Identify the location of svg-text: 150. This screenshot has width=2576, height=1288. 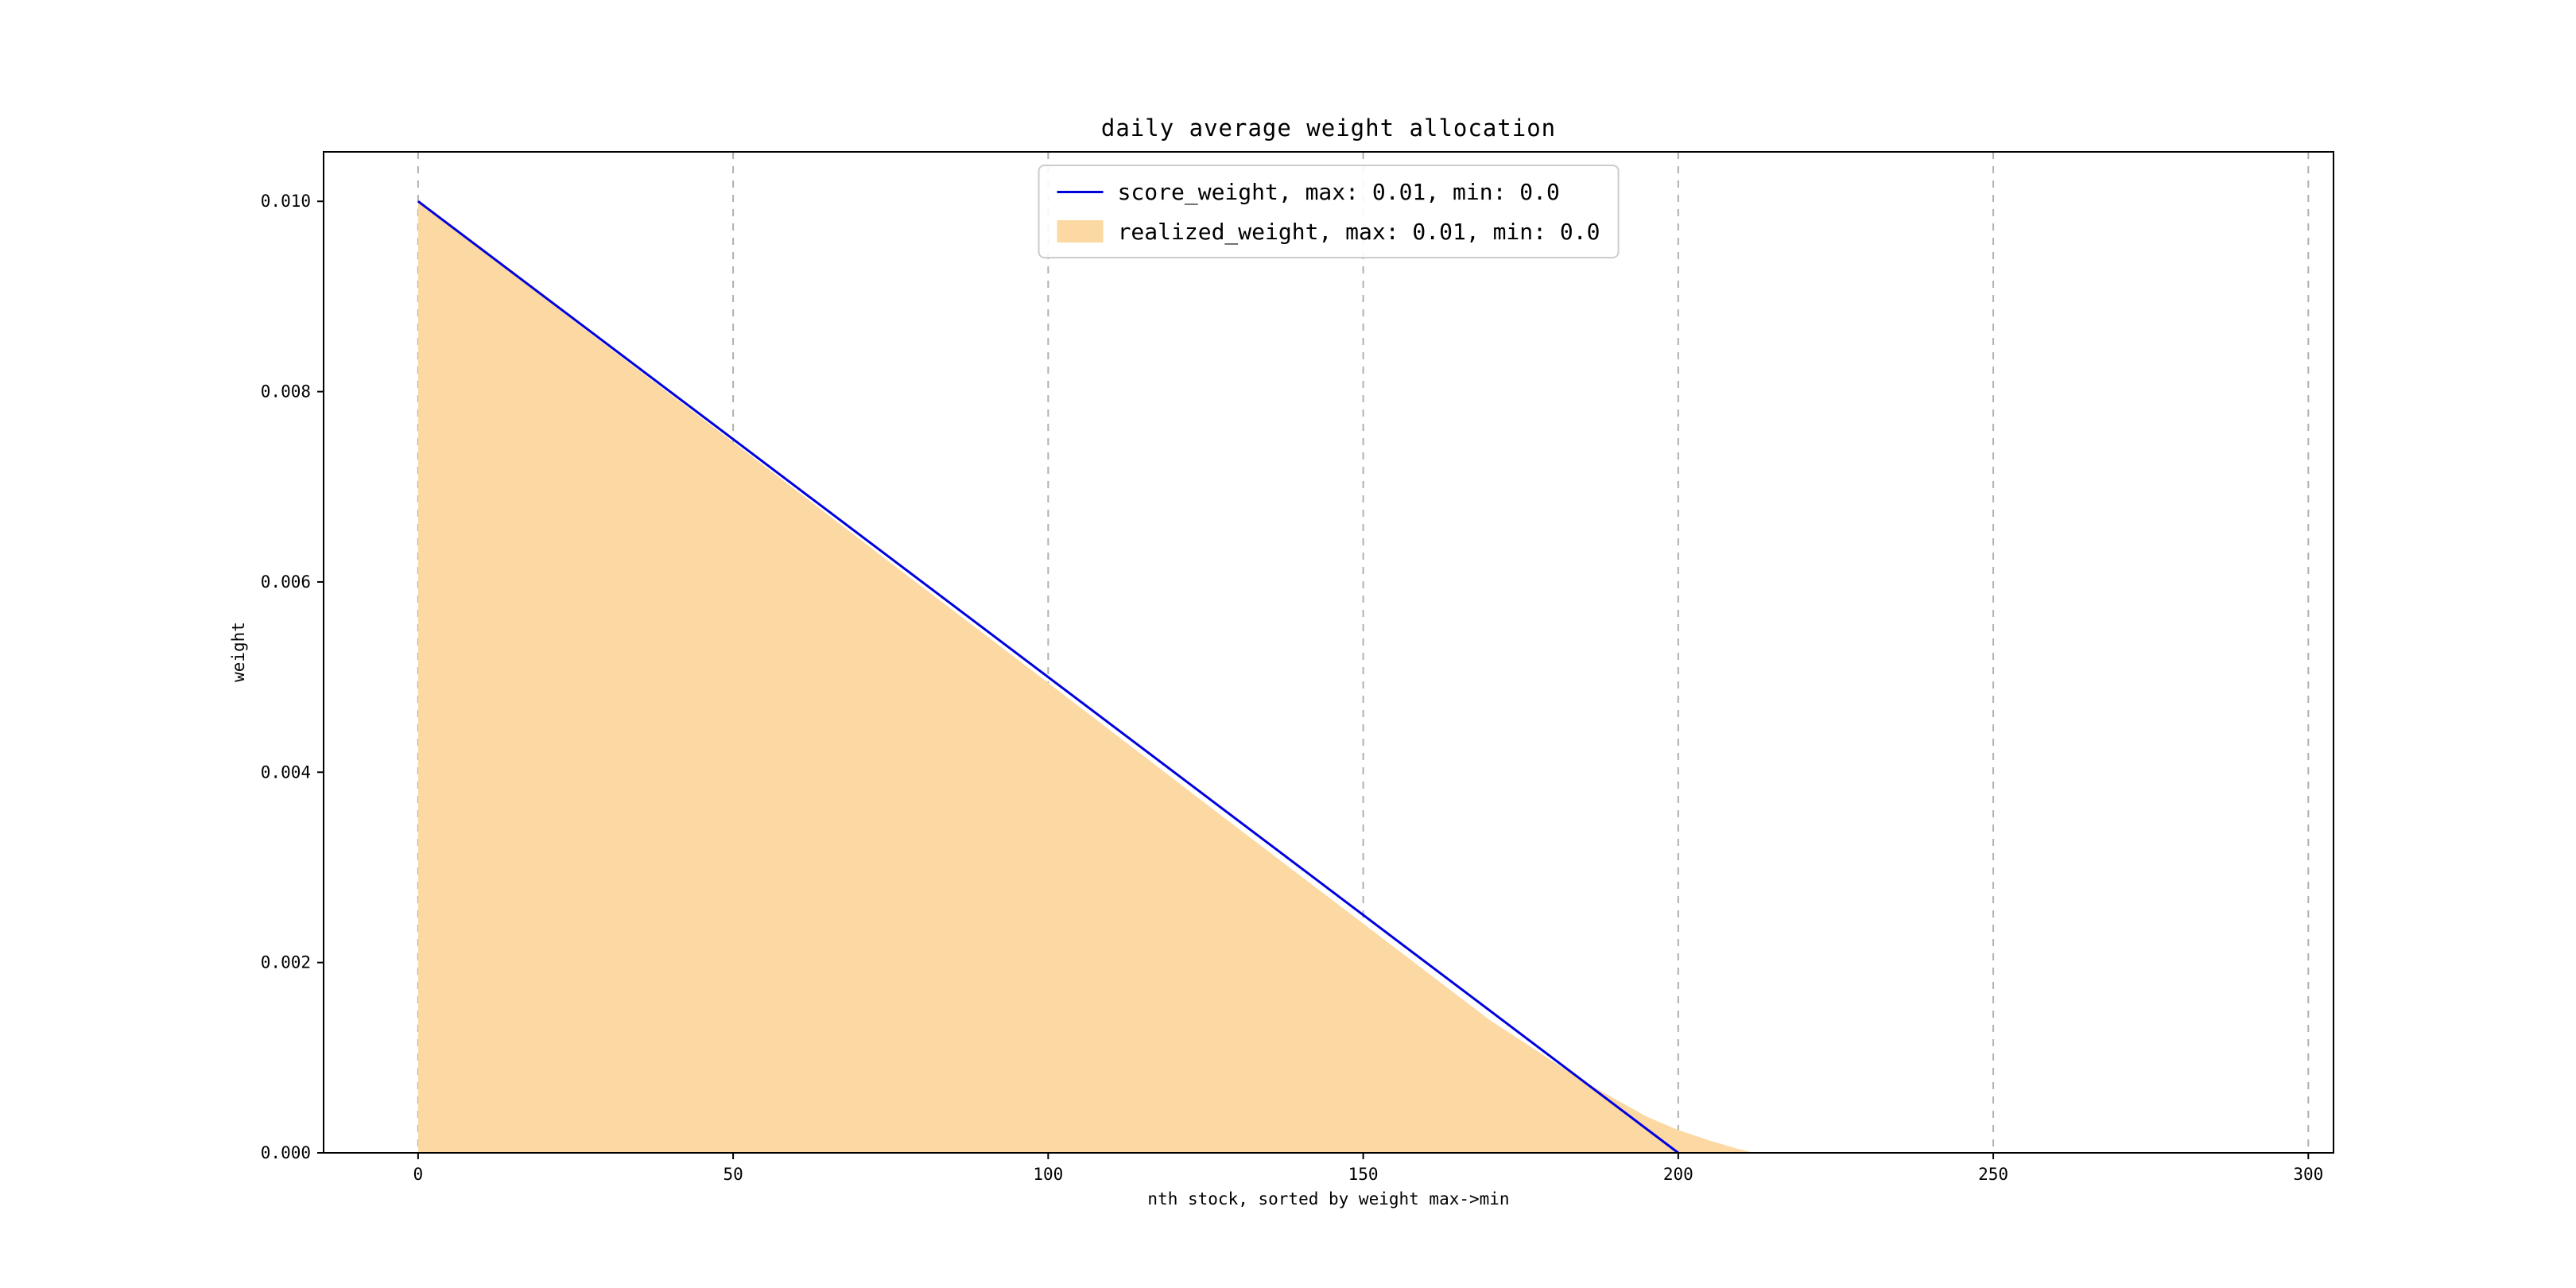
(1364, 1174).